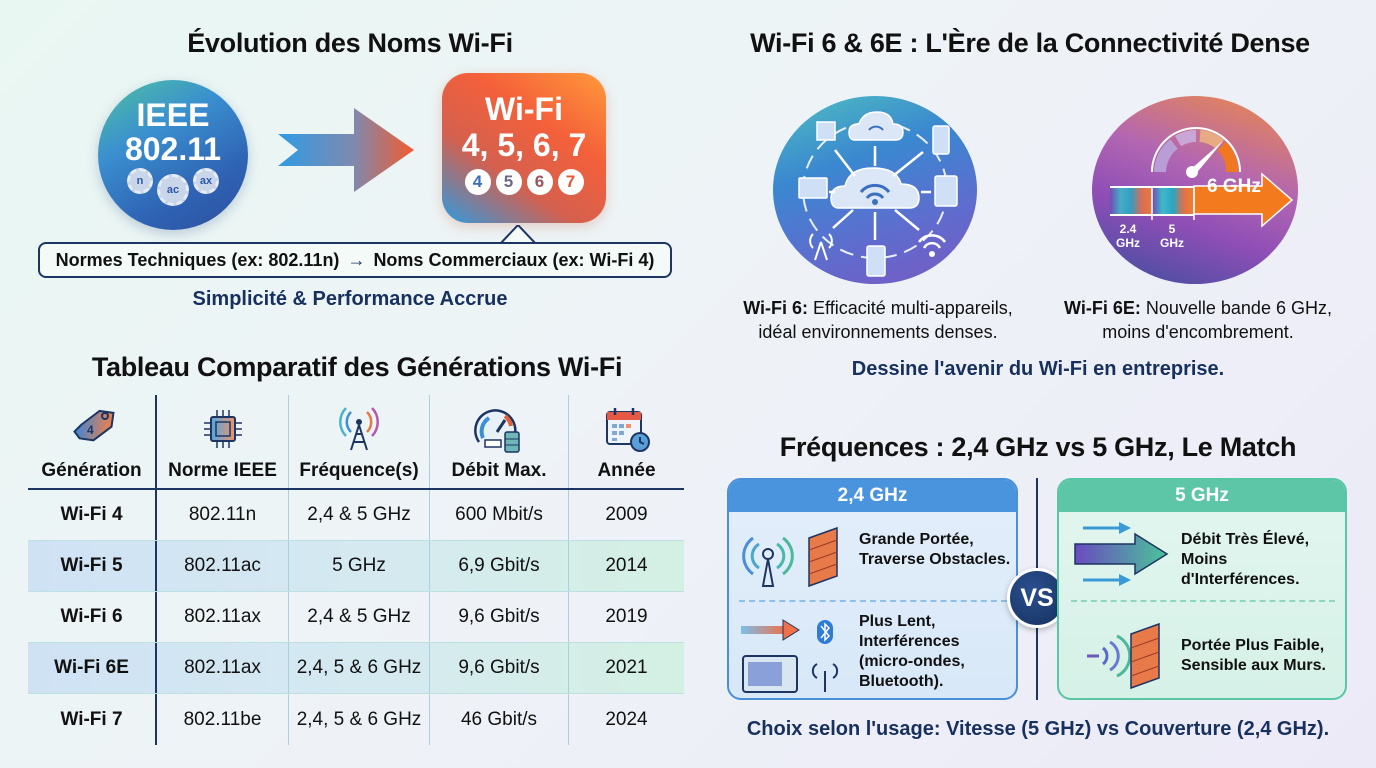 The width and height of the screenshot is (1376, 768). I want to click on cell-year: 2014, so click(626, 566).